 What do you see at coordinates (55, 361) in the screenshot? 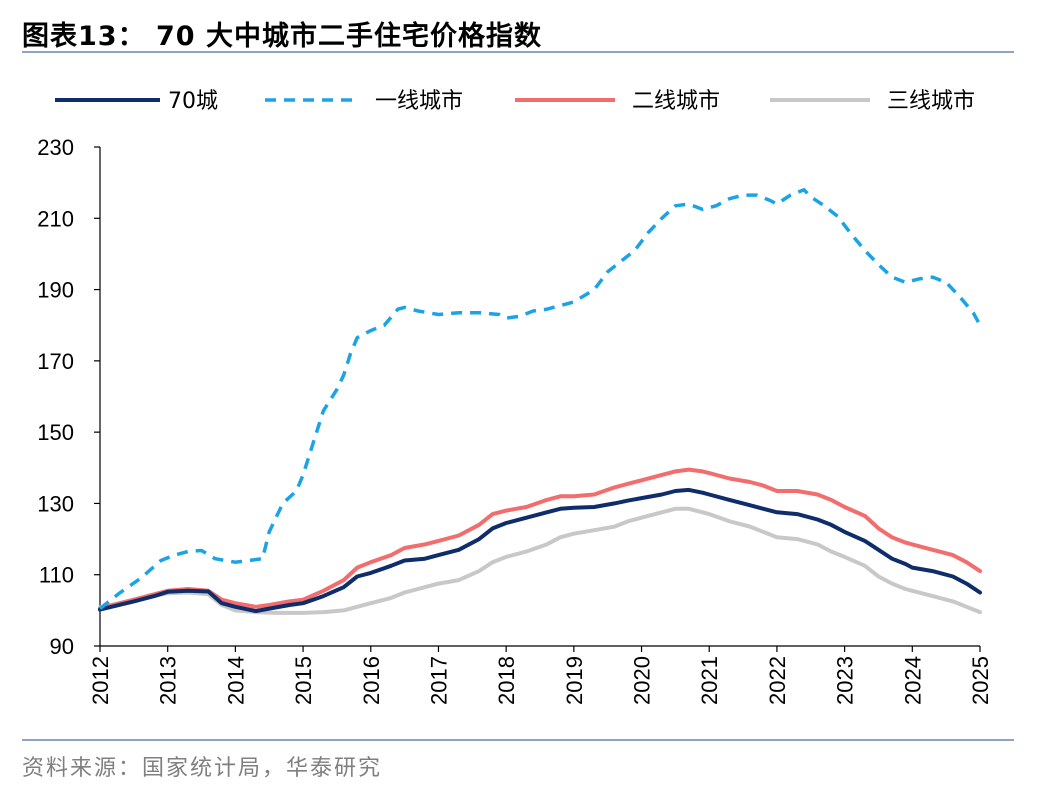
I see `y-tick-label: 170` at bounding box center [55, 361].